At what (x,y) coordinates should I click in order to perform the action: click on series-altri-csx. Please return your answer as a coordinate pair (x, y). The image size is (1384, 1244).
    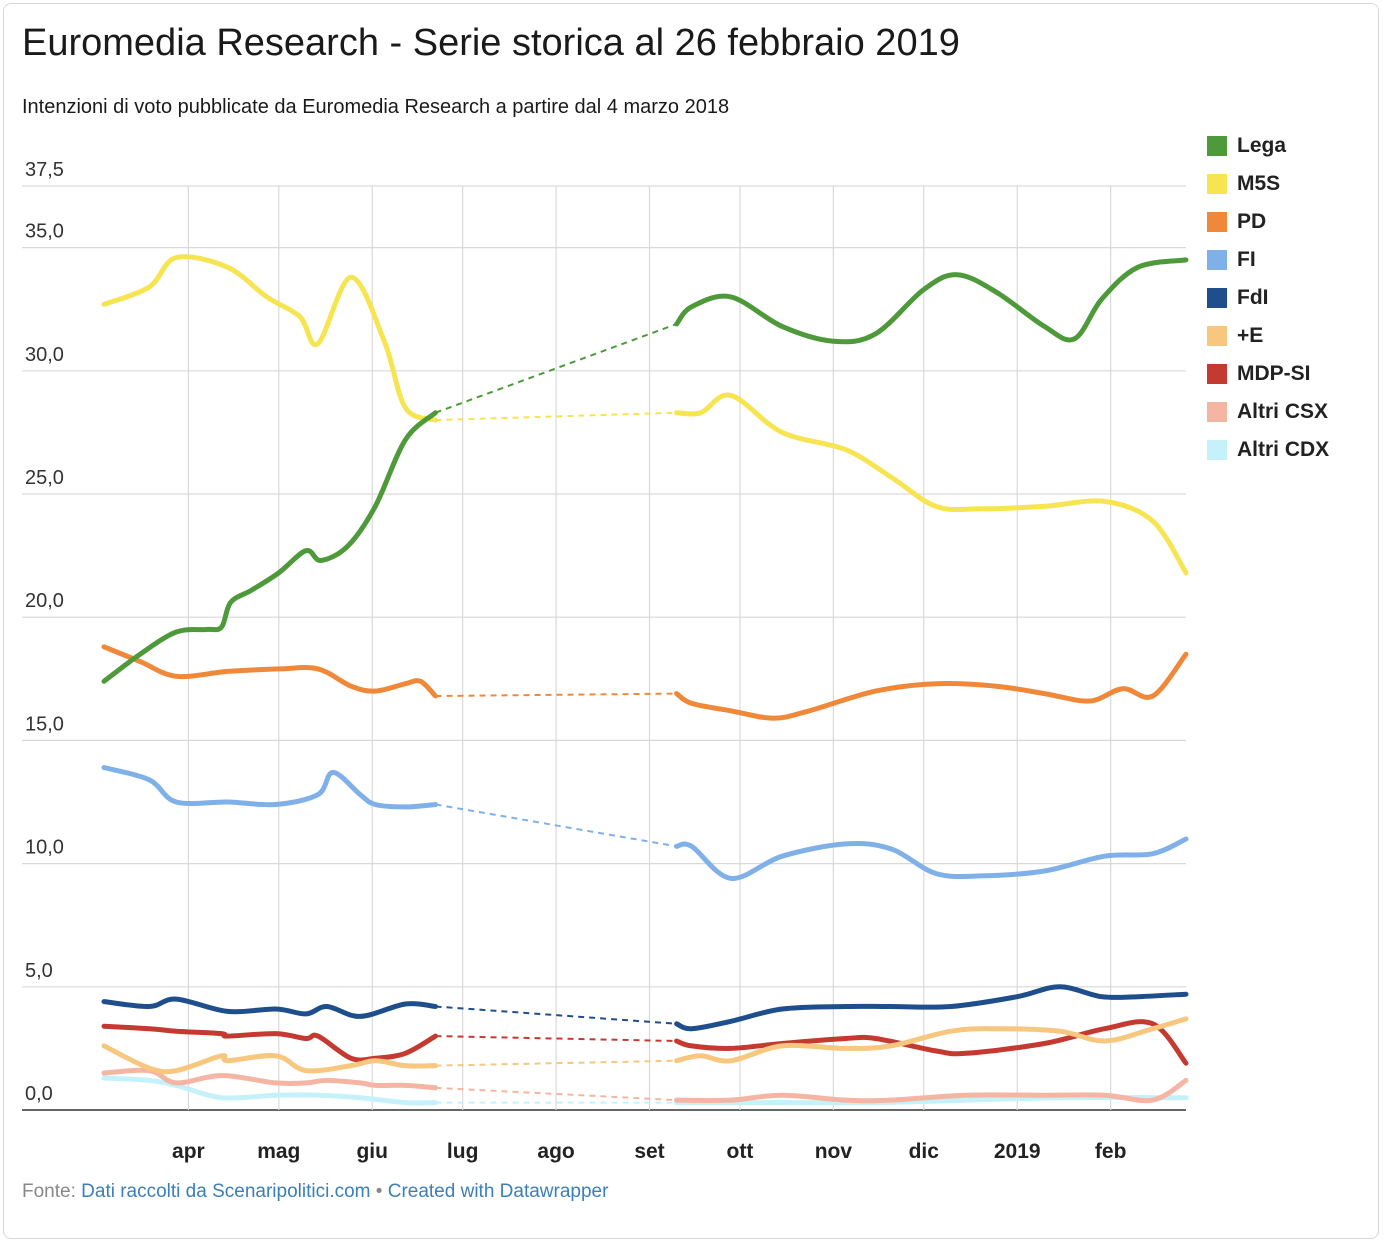
    Looking at the image, I should click on (645, 1085).